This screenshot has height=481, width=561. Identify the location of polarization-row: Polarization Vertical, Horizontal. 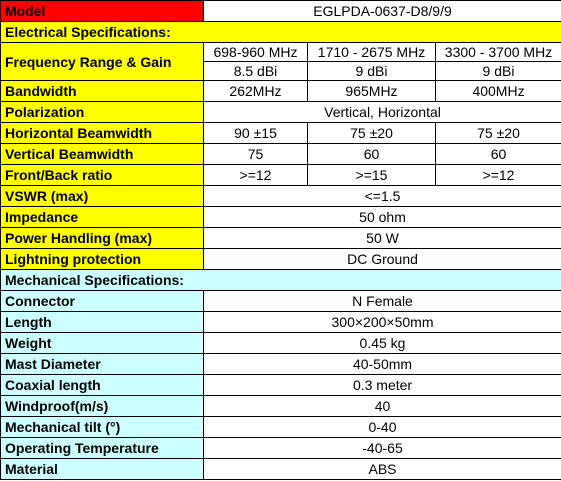
(280, 112).